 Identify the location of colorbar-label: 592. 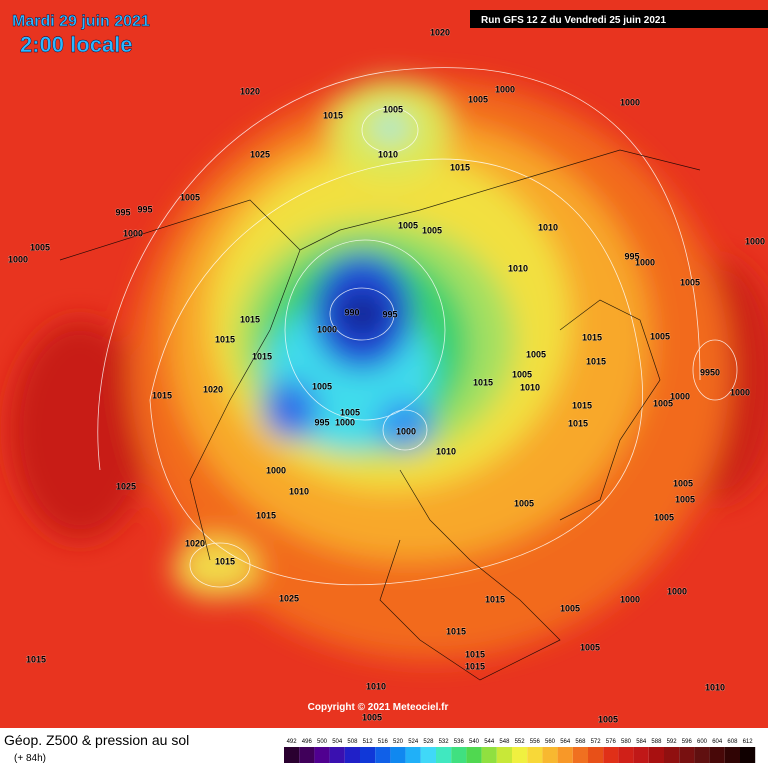
(672, 742).